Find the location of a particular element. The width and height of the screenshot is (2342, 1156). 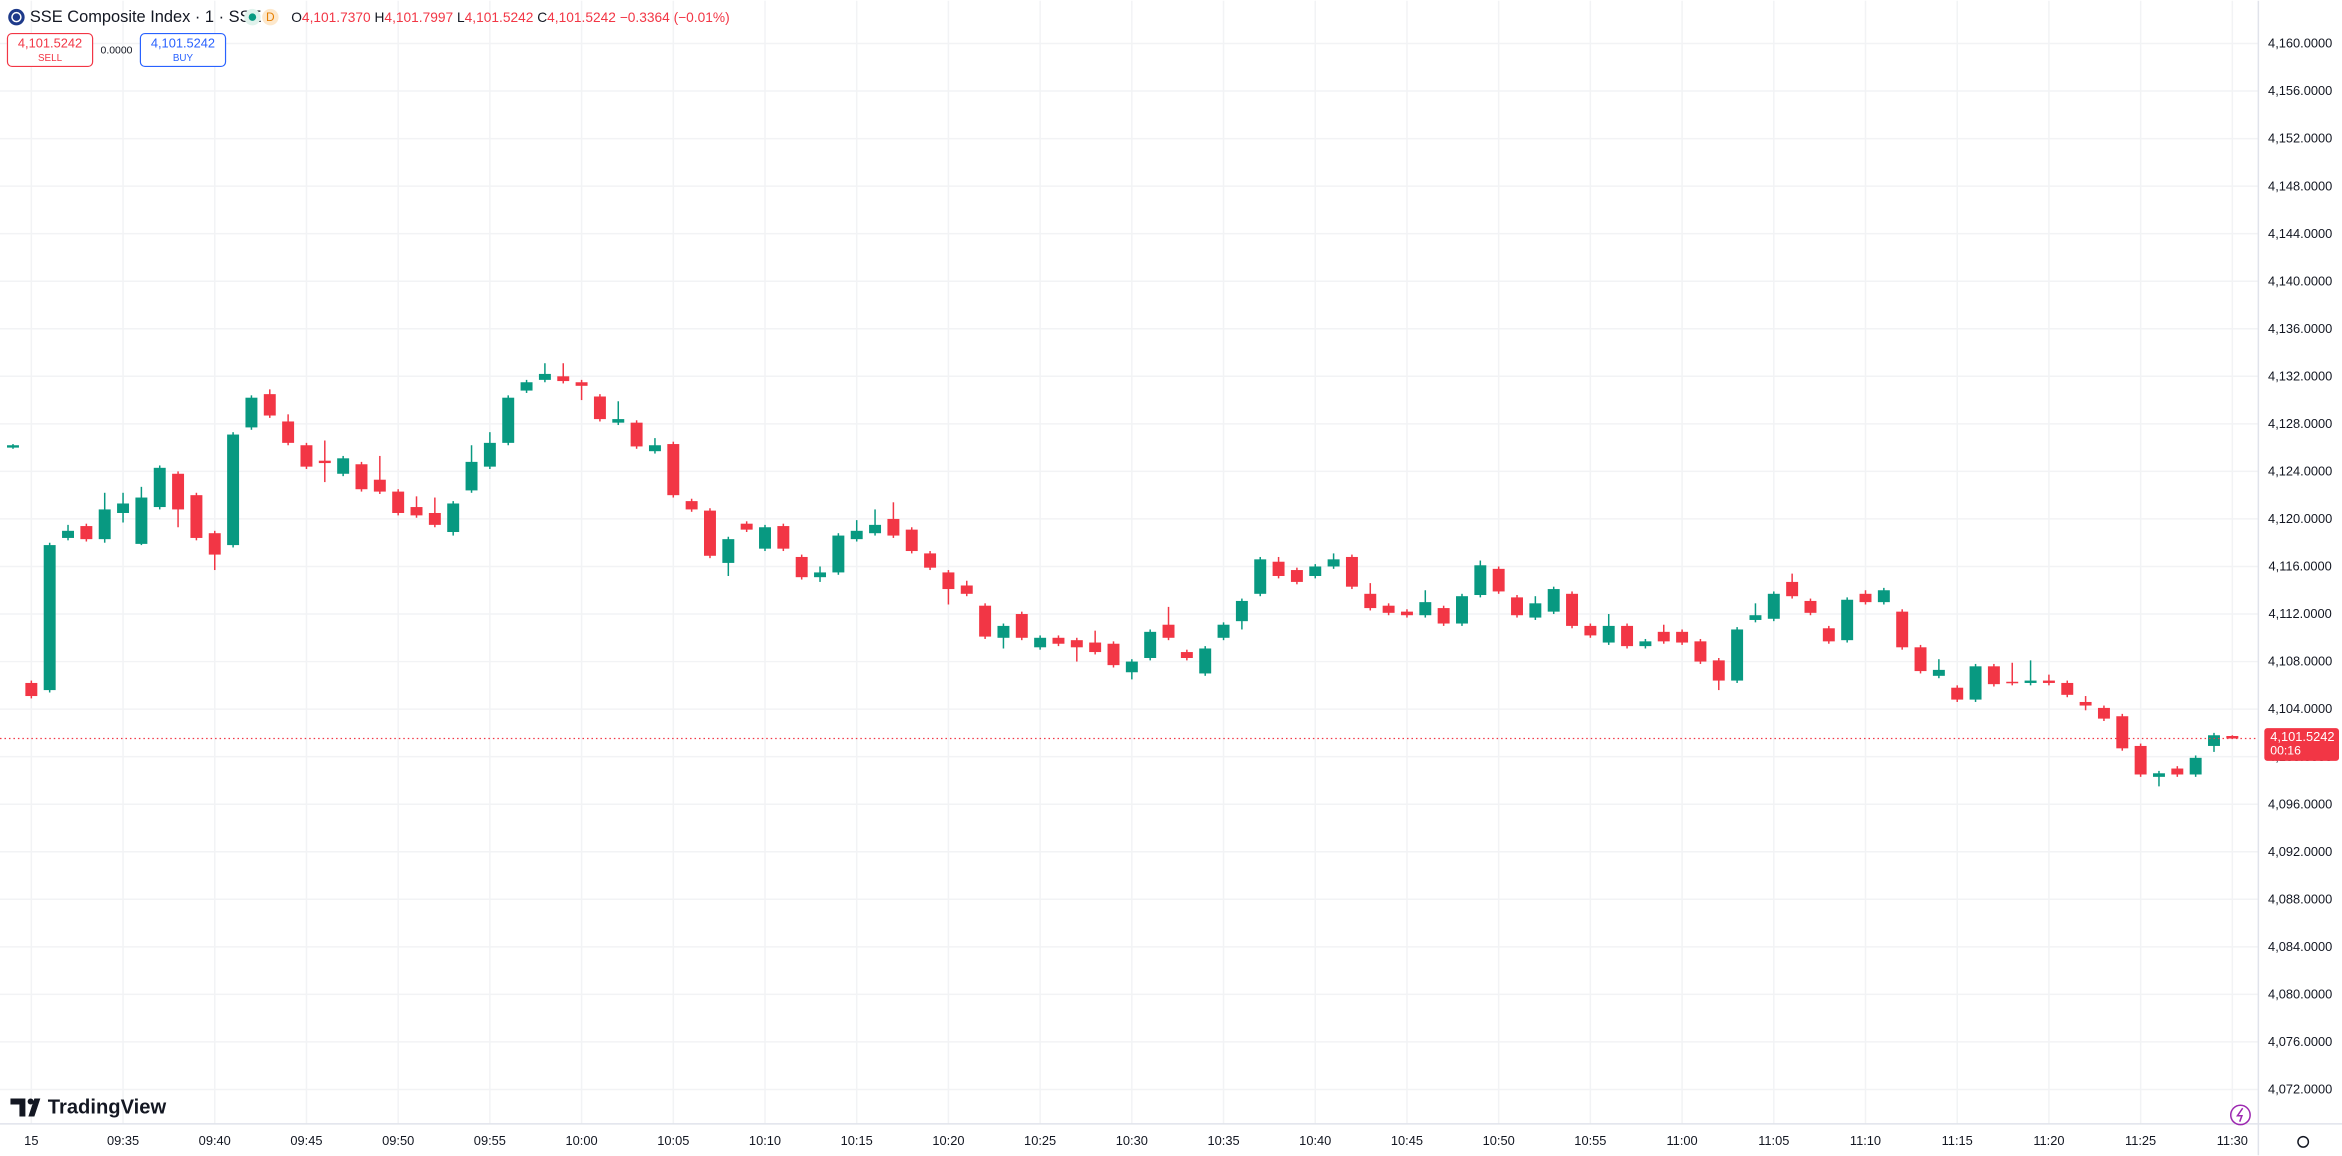

settings-button is located at coordinates (2303, 1141).